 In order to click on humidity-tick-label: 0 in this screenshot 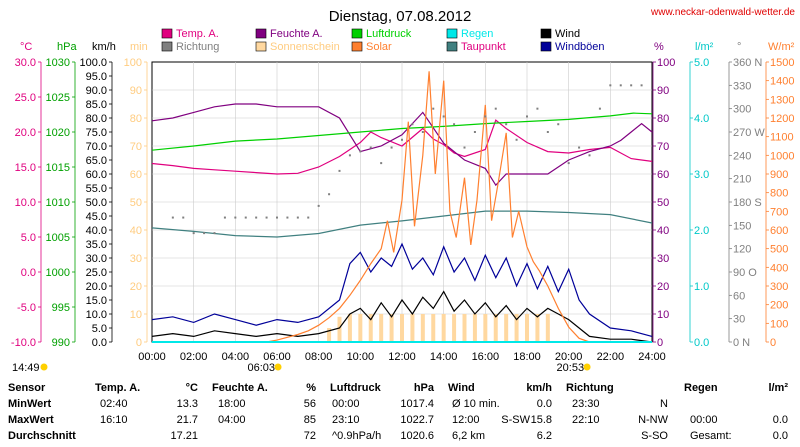, I will do `click(660, 343)`.